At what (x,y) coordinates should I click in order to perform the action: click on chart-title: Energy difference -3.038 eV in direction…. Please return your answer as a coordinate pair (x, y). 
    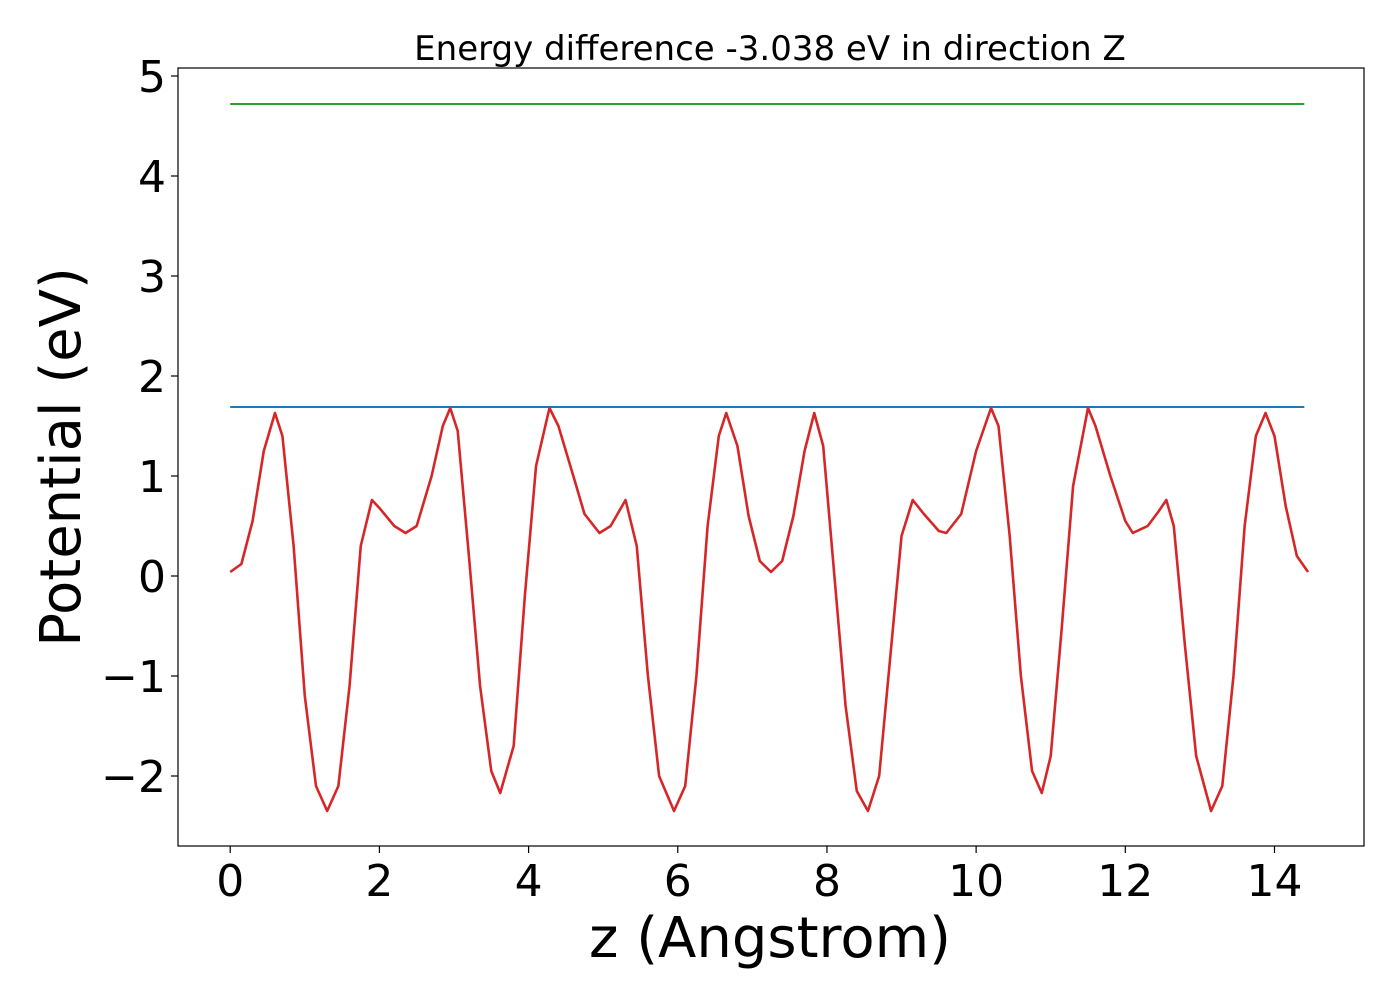
    Looking at the image, I should click on (770, 49).